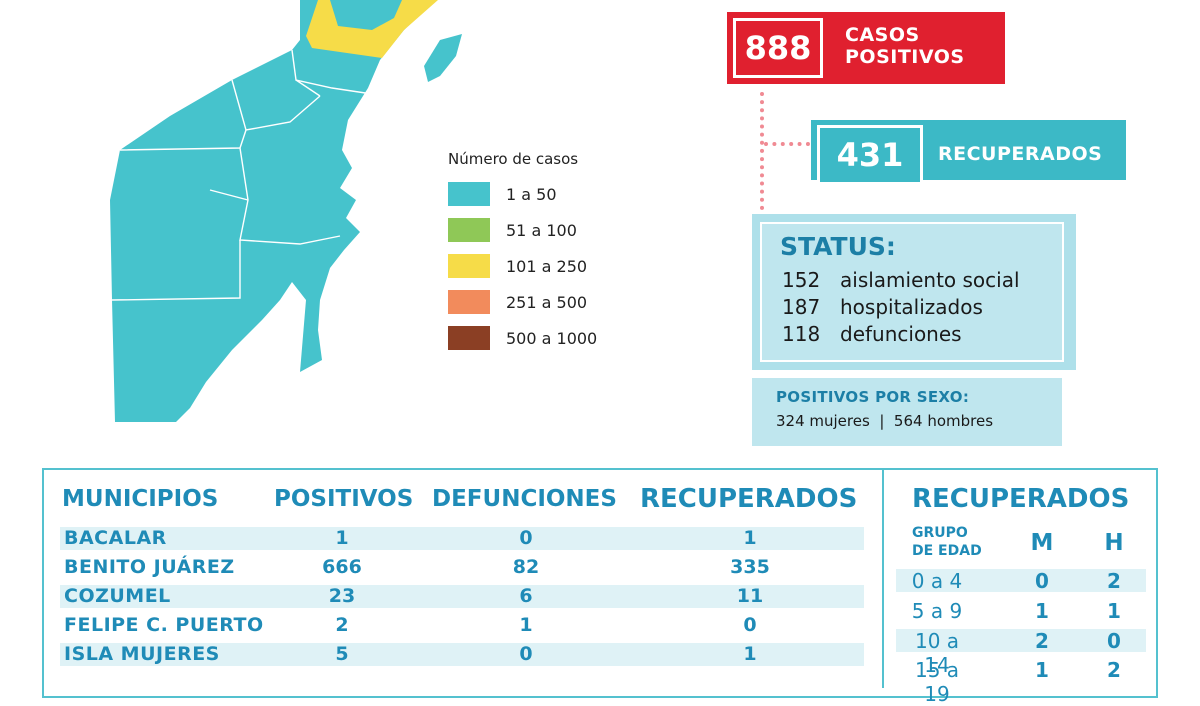 The image size is (1200, 706). What do you see at coordinates (117, 596) in the screenshot?
I see `table-row-municipio: COZUMEL` at bounding box center [117, 596].